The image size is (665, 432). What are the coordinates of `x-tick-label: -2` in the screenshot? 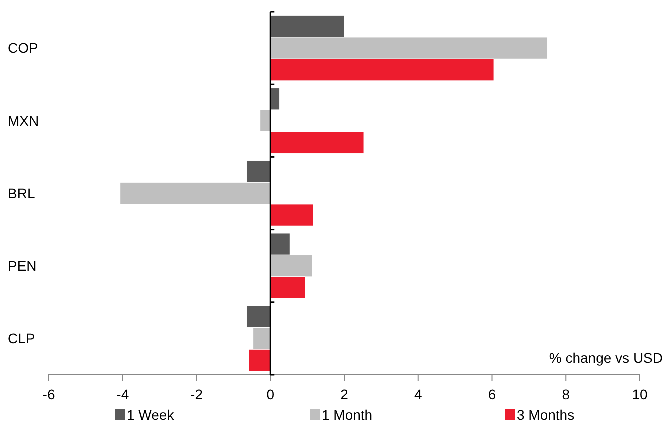 It's located at (197, 394).